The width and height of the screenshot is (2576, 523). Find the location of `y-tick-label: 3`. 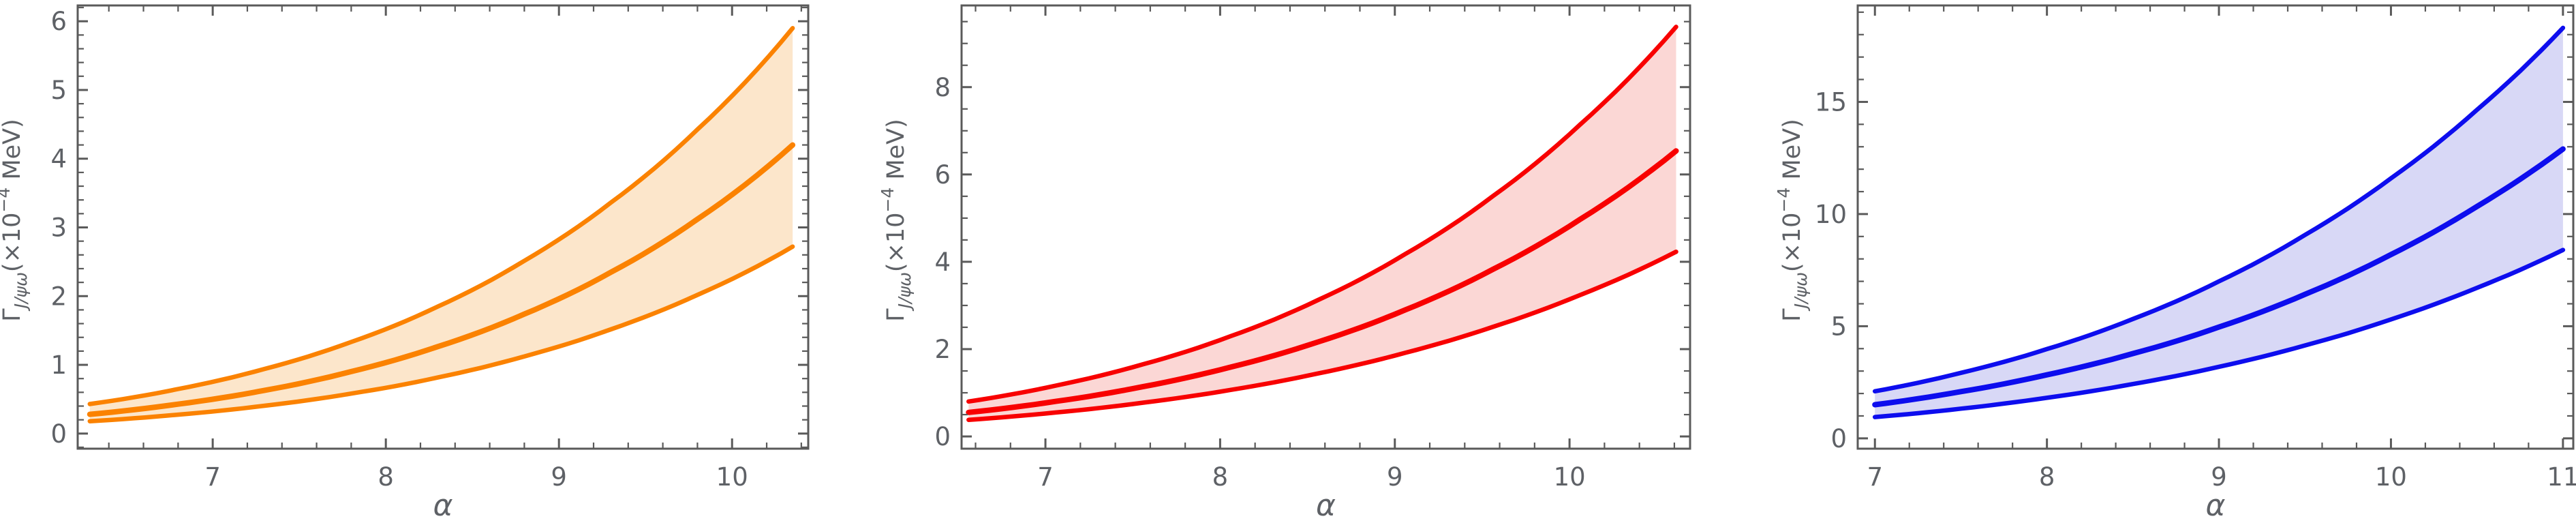

y-tick-label: 3 is located at coordinates (58, 228).